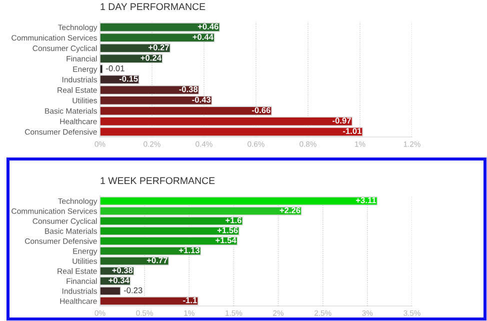 The height and width of the screenshot is (321, 487). Describe the element at coordinates (352, 131) in the screenshot. I see `annotation: -1.01` at that location.